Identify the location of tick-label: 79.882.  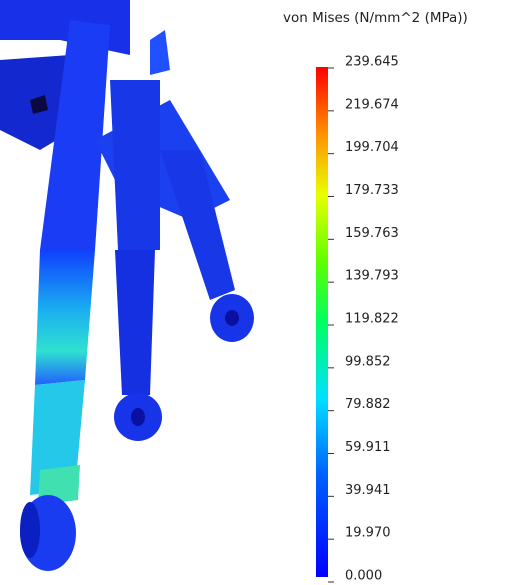
(368, 404).